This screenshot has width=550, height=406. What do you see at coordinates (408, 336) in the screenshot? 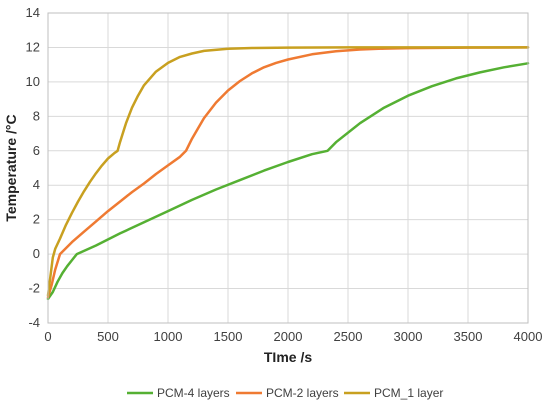
I see `x-tick-label: 3000` at bounding box center [408, 336].